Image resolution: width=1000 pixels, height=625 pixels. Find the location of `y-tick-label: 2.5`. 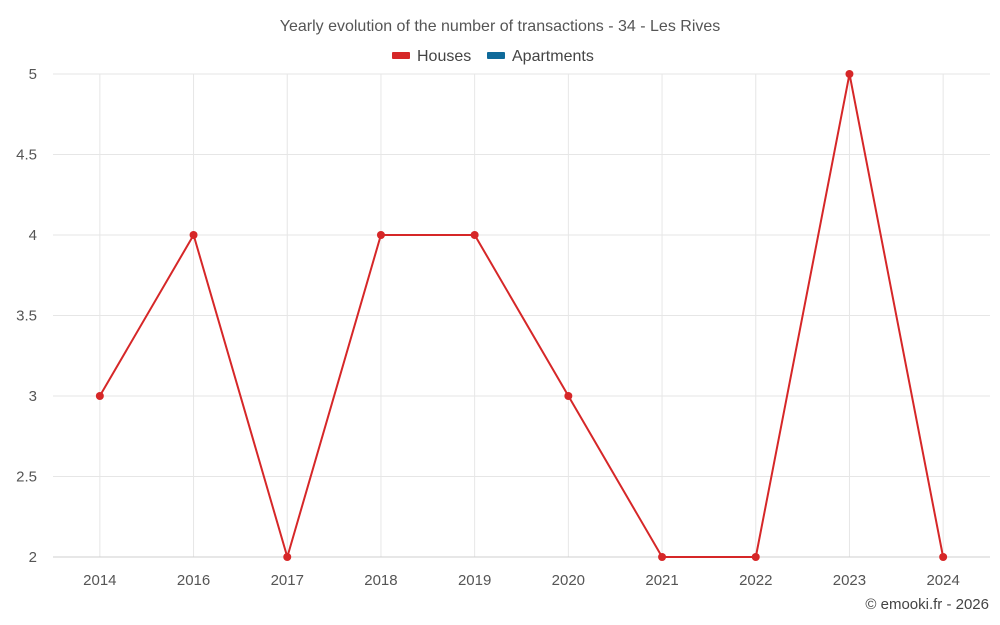

y-tick-label: 2.5 is located at coordinates (26, 477).